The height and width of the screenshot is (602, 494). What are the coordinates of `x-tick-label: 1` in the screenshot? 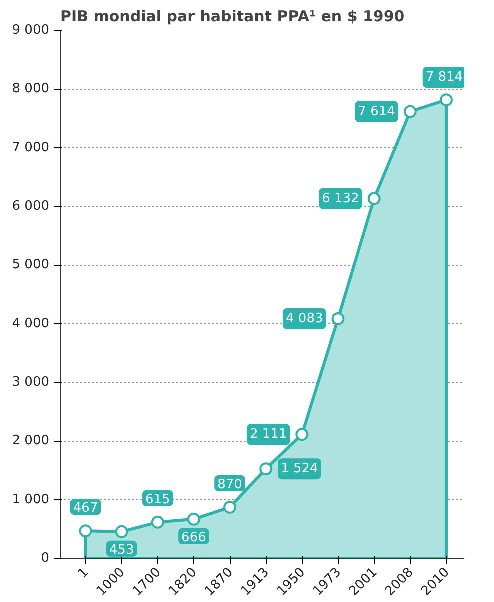 It's located at (84, 573).